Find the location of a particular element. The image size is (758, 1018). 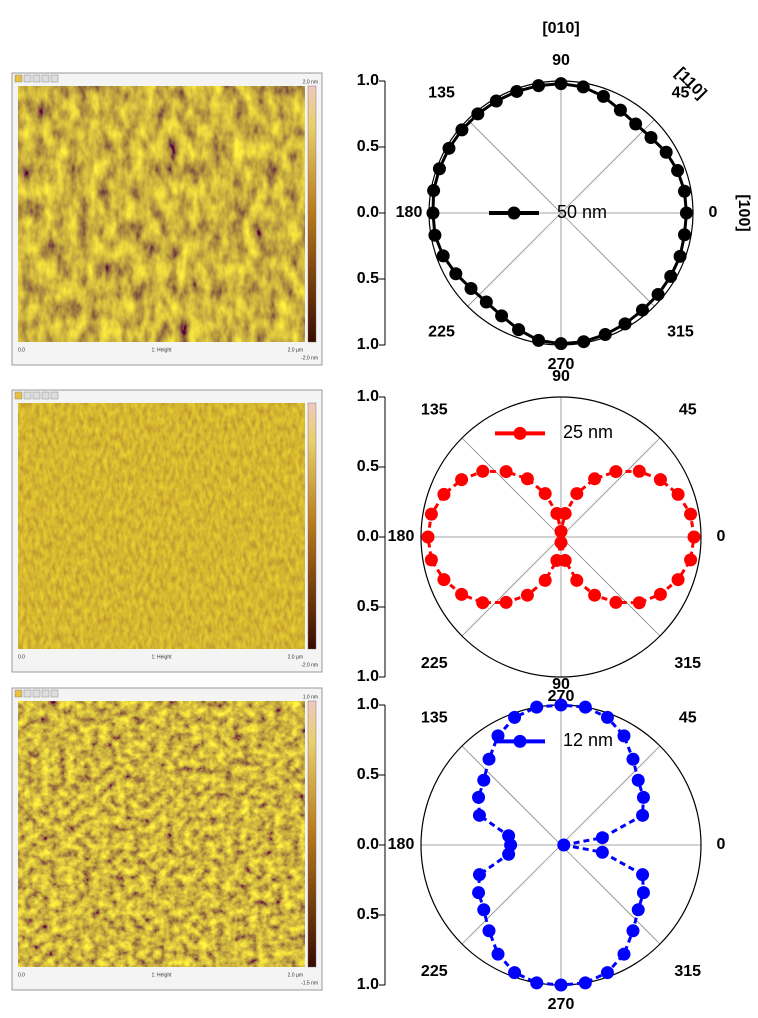

direction-annotation: [100] is located at coordinates (743, 212).